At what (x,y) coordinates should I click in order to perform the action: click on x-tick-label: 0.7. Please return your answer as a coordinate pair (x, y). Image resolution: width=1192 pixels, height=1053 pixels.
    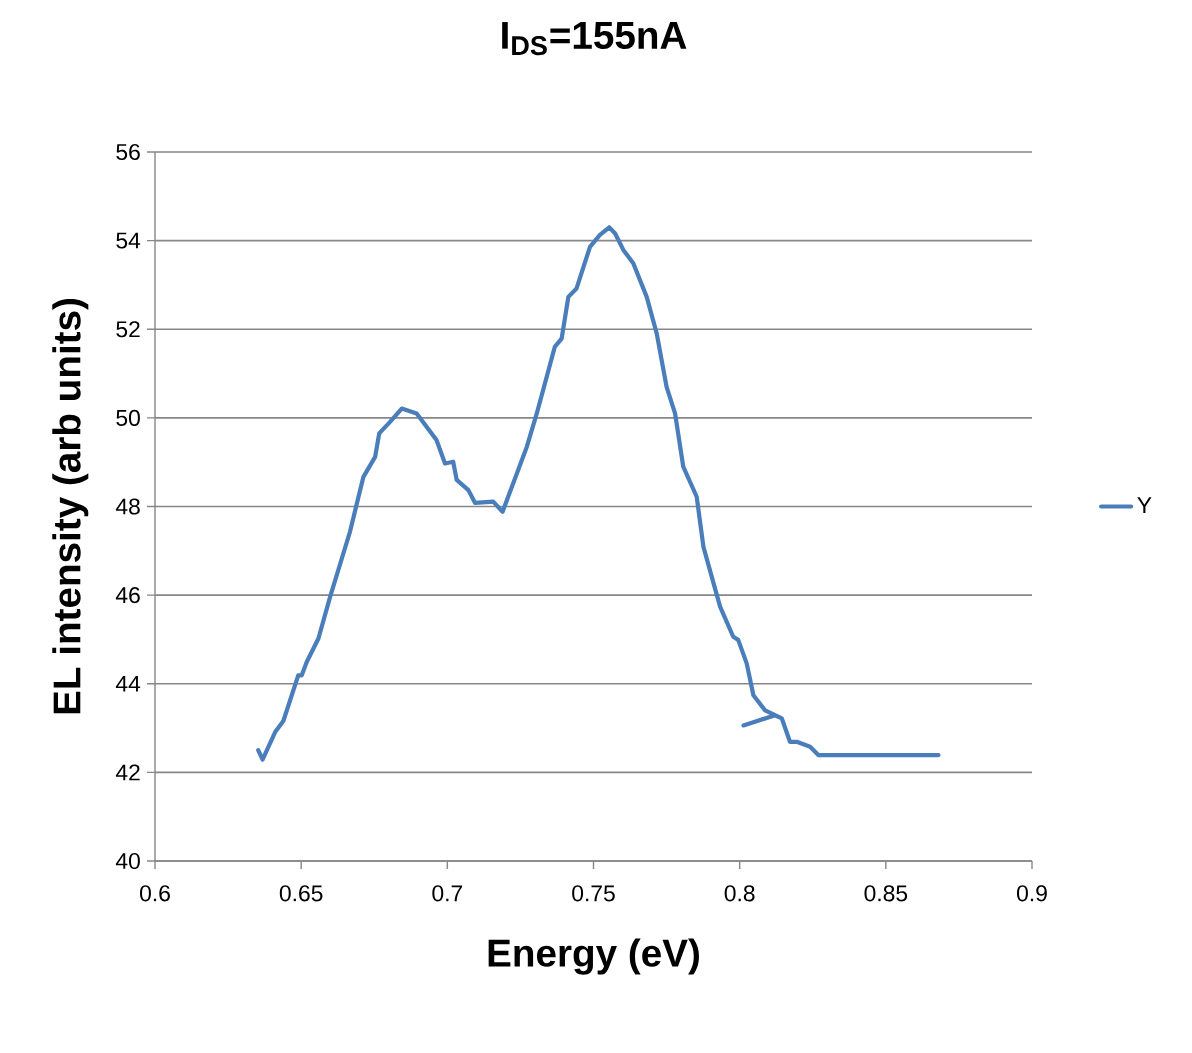
    Looking at the image, I should click on (447, 893).